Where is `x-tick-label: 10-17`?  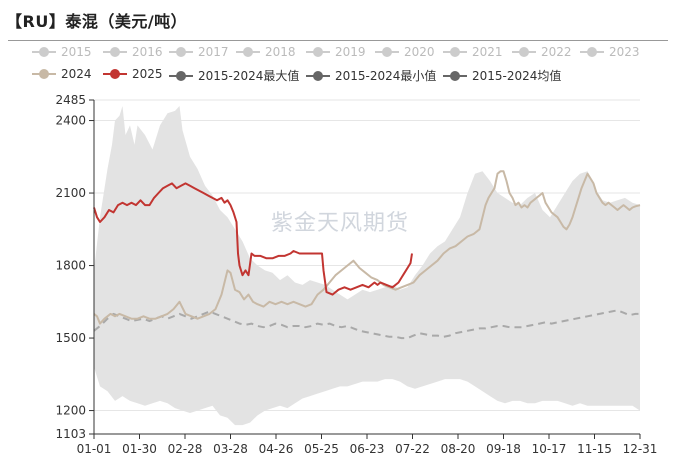 x-tick-label: 10-17 is located at coordinates (549, 449).